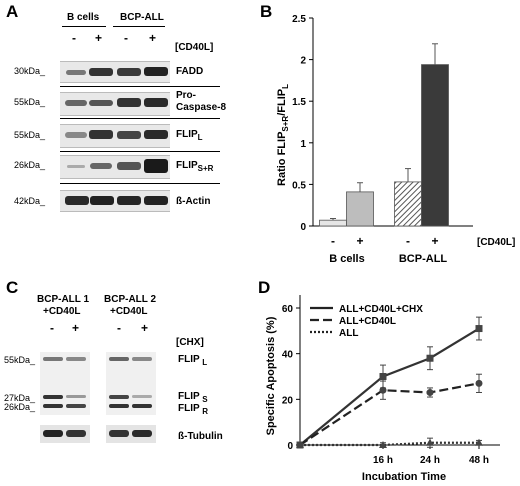 The width and height of the screenshot is (520, 486). Describe the element at coordinates (282, 159) in the screenshot. I see `ylabel-main: Ratio FLIP` at that location.